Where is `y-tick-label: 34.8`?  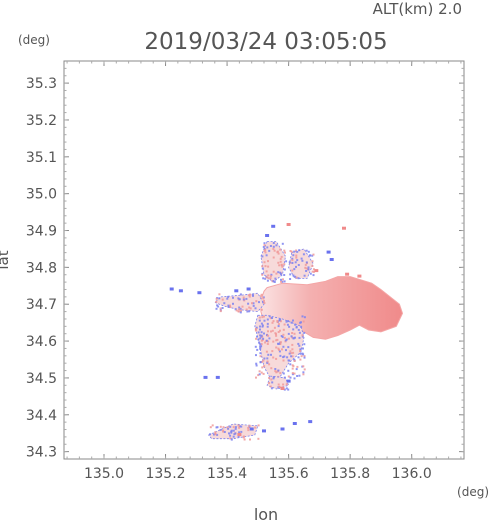
y-tick-label: 34.8 is located at coordinates (41, 268).